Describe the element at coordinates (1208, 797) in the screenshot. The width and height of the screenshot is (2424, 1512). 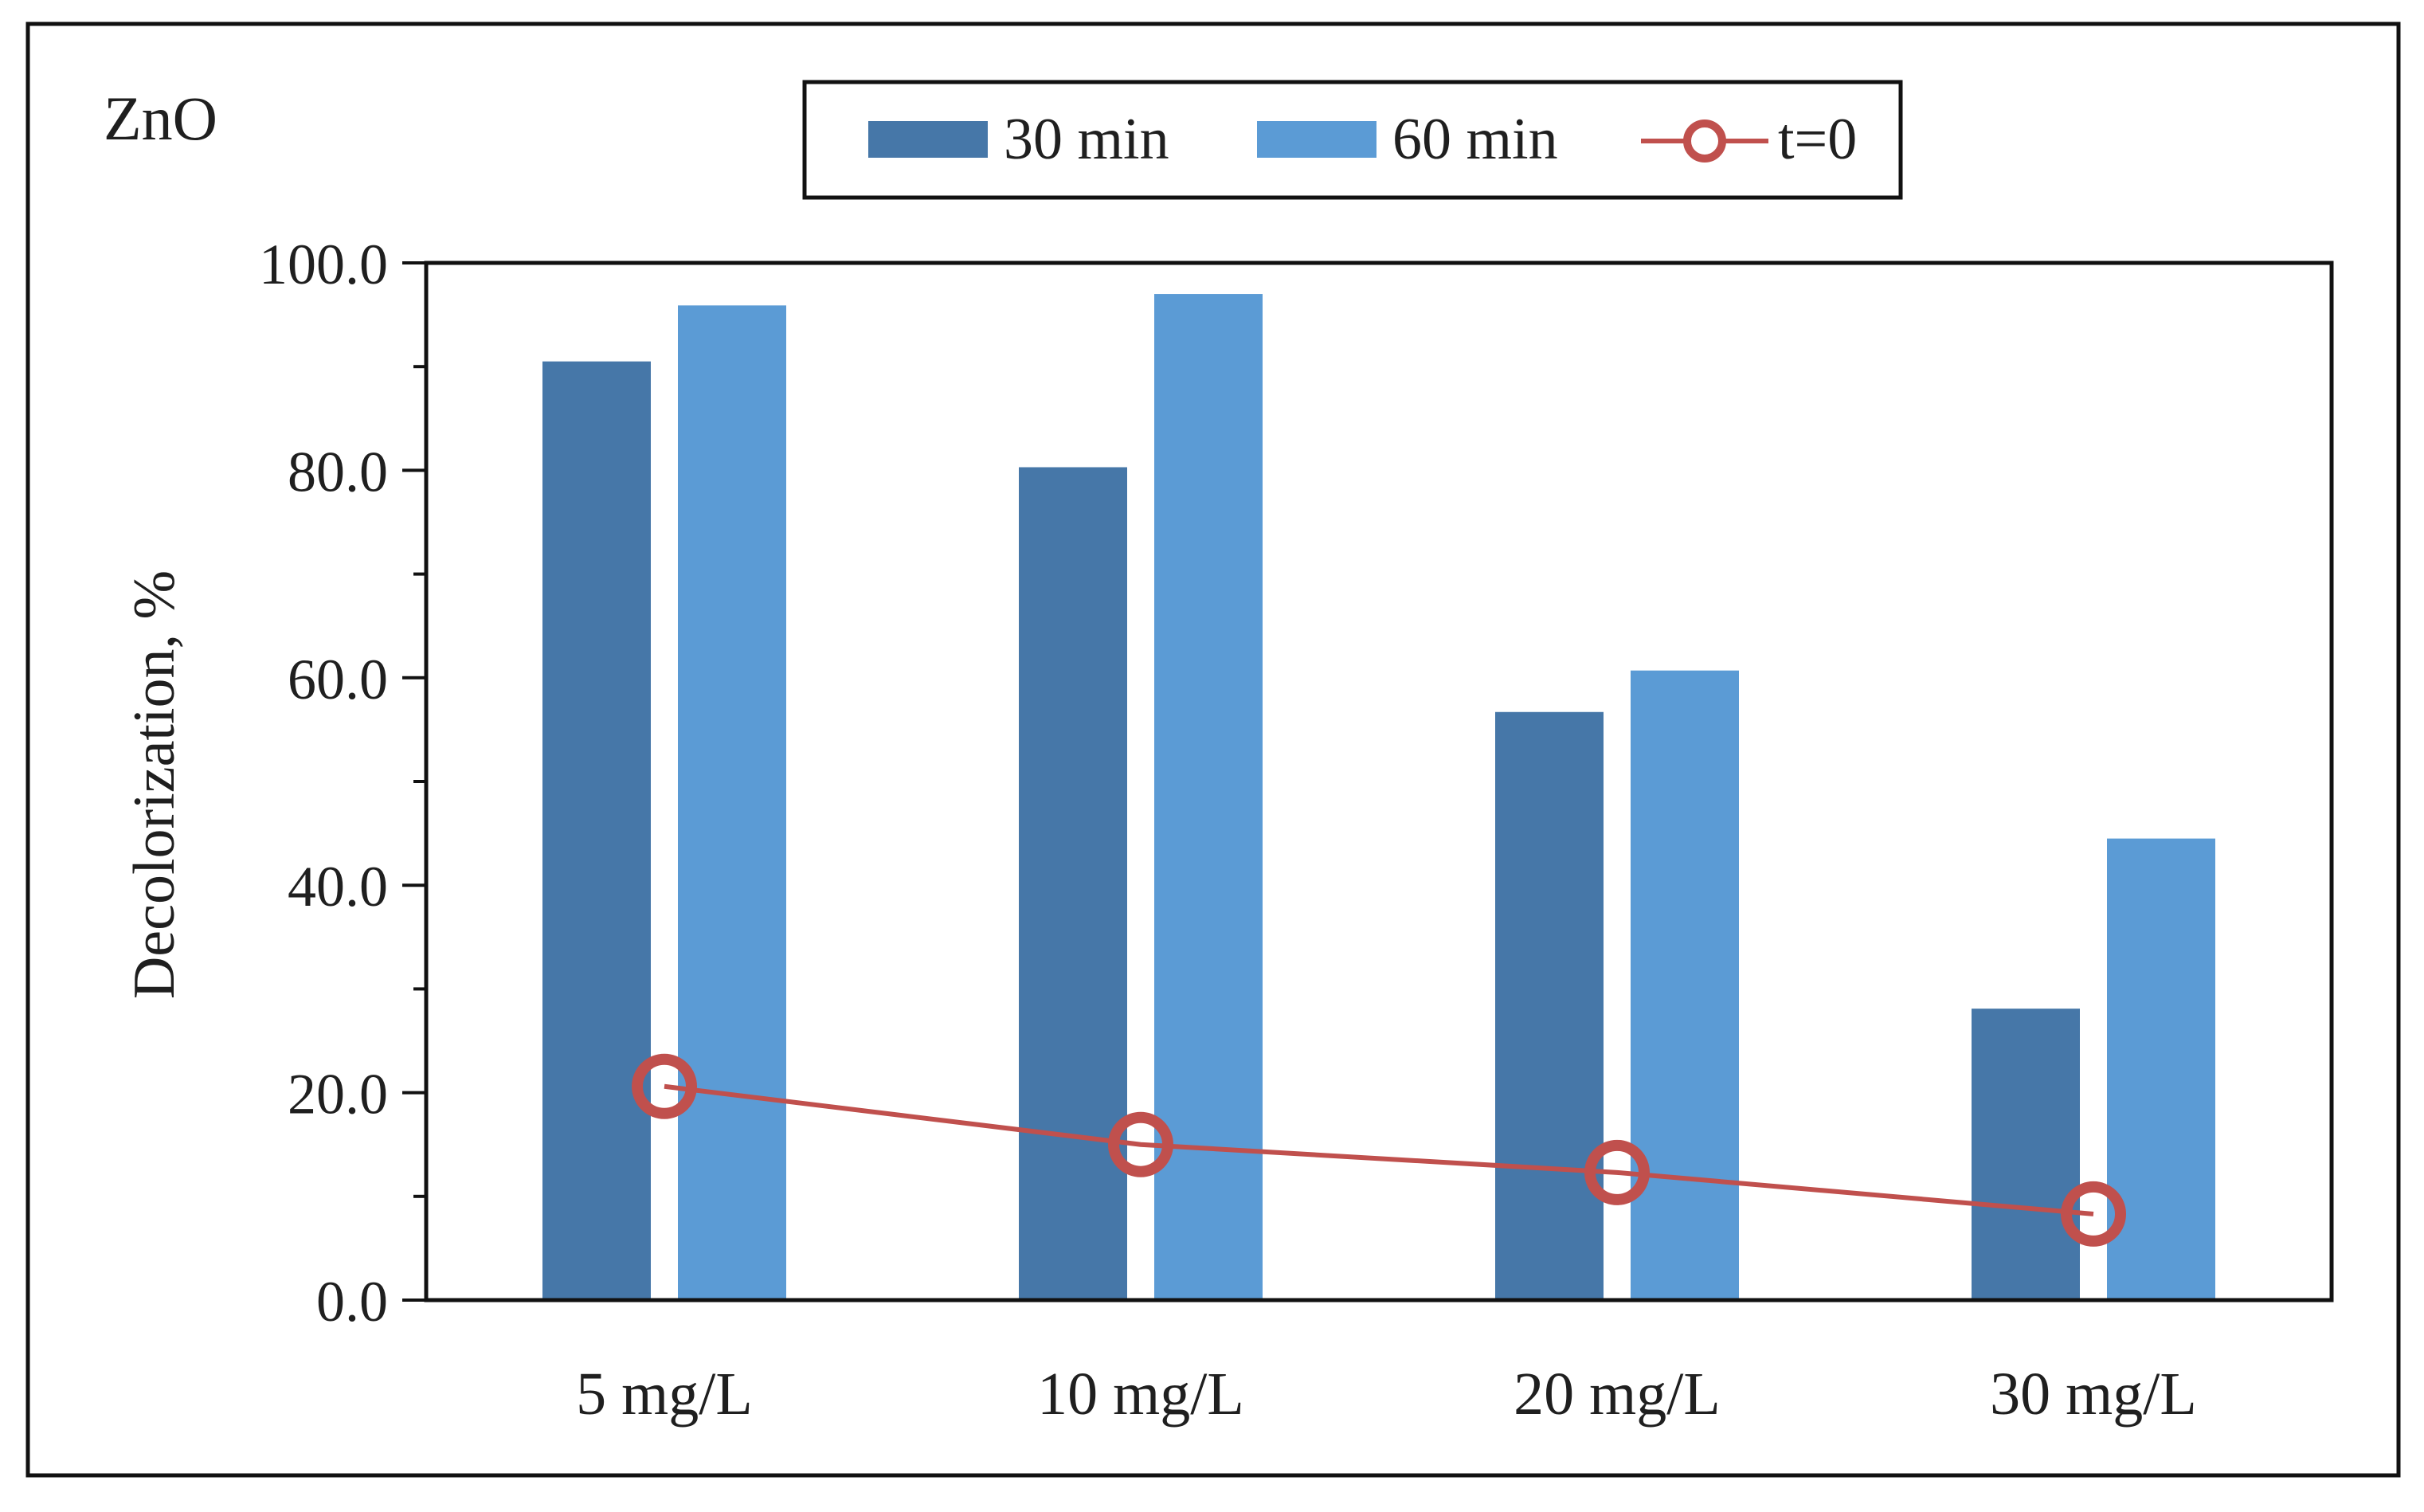
I see `bar-60-min-10-mg-l` at that location.